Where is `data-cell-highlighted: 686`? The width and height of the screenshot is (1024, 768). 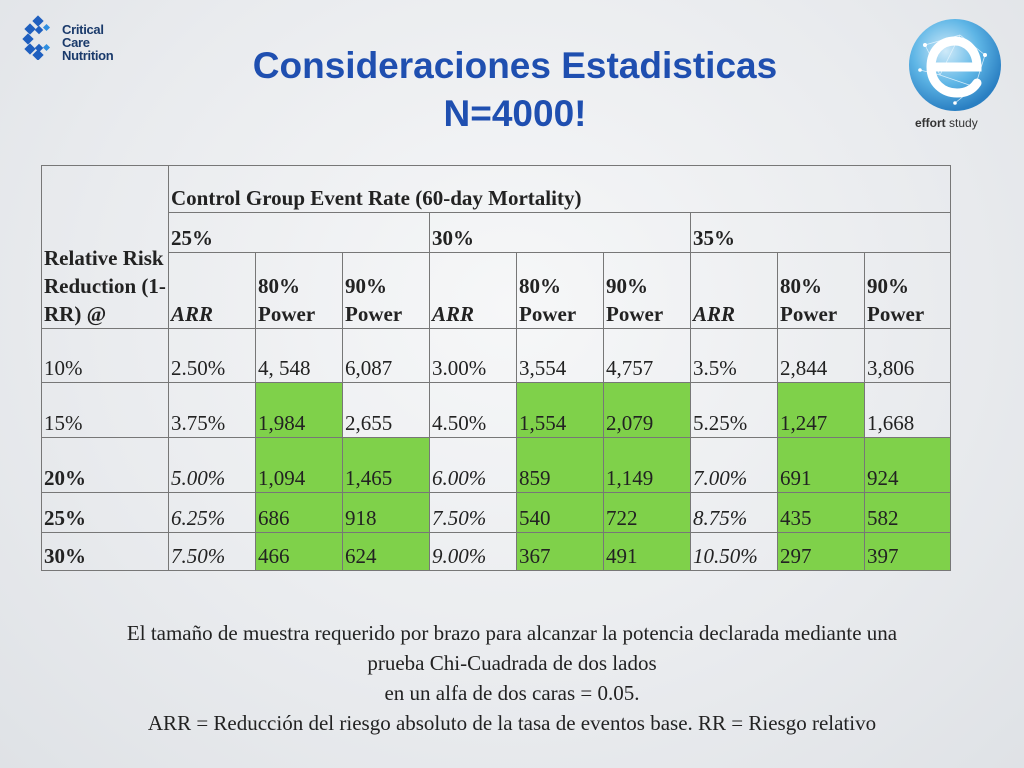
data-cell-highlighted: 686 is located at coordinates (299, 512).